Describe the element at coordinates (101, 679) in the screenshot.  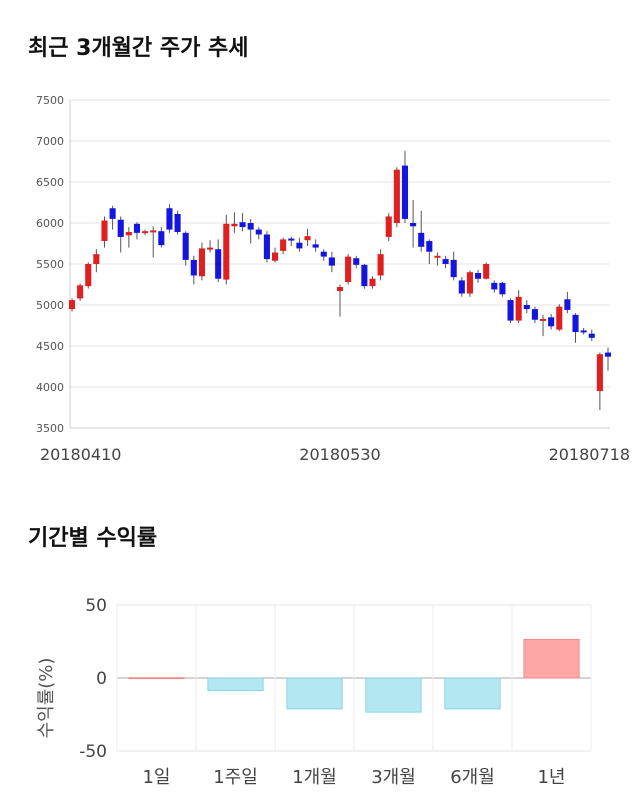
I see `bar-y-tick-label: 0` at that location.